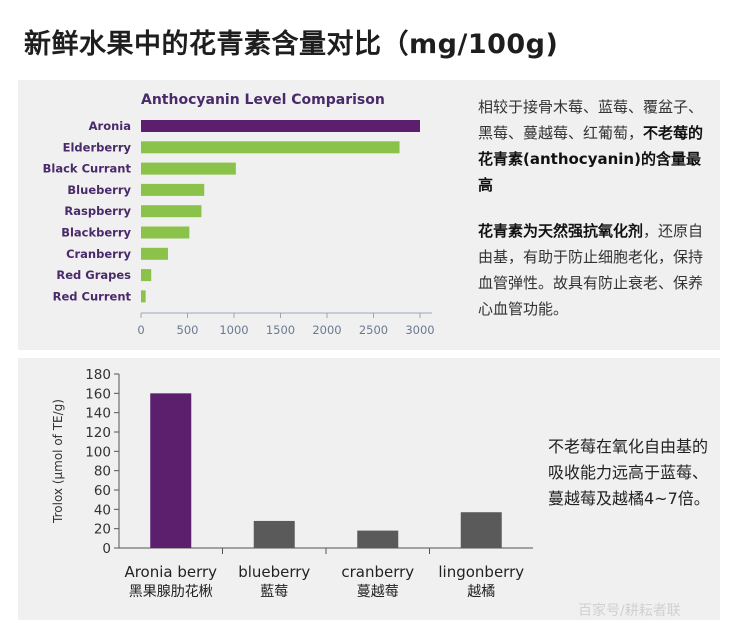 The height and width of the screenshot is (632, 750). Describe the element at coordinates (591, 120) in the screenshot. I see `note1-text: 相较于接骨木莓、蓝莓、覆盆子、黑莓、蔓越莓、红葡萄，` at that location.